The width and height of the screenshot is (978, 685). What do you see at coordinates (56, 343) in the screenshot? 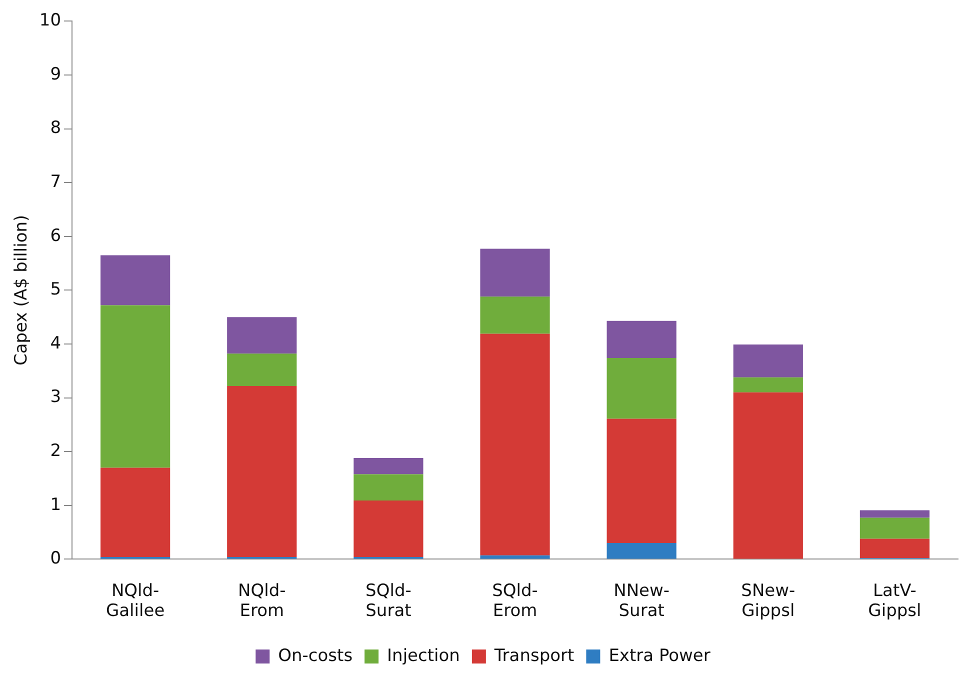
I see `y-tick-label: 4` at bounding box center [56, 343].